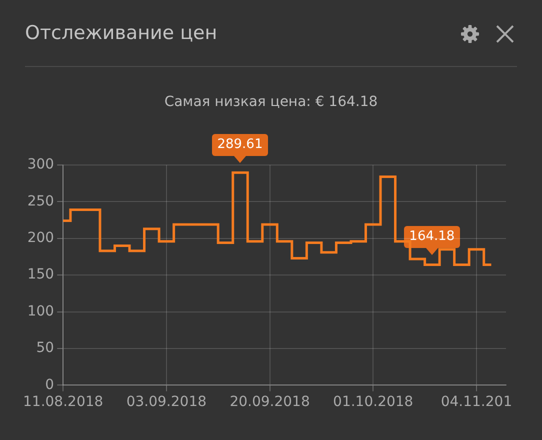 The width and height of the screenshot is (542, 440). What do you see at coordinates (49, 384) in the screenshot?
I see `y-tick-label: 0` at bounding box center [49, 384].